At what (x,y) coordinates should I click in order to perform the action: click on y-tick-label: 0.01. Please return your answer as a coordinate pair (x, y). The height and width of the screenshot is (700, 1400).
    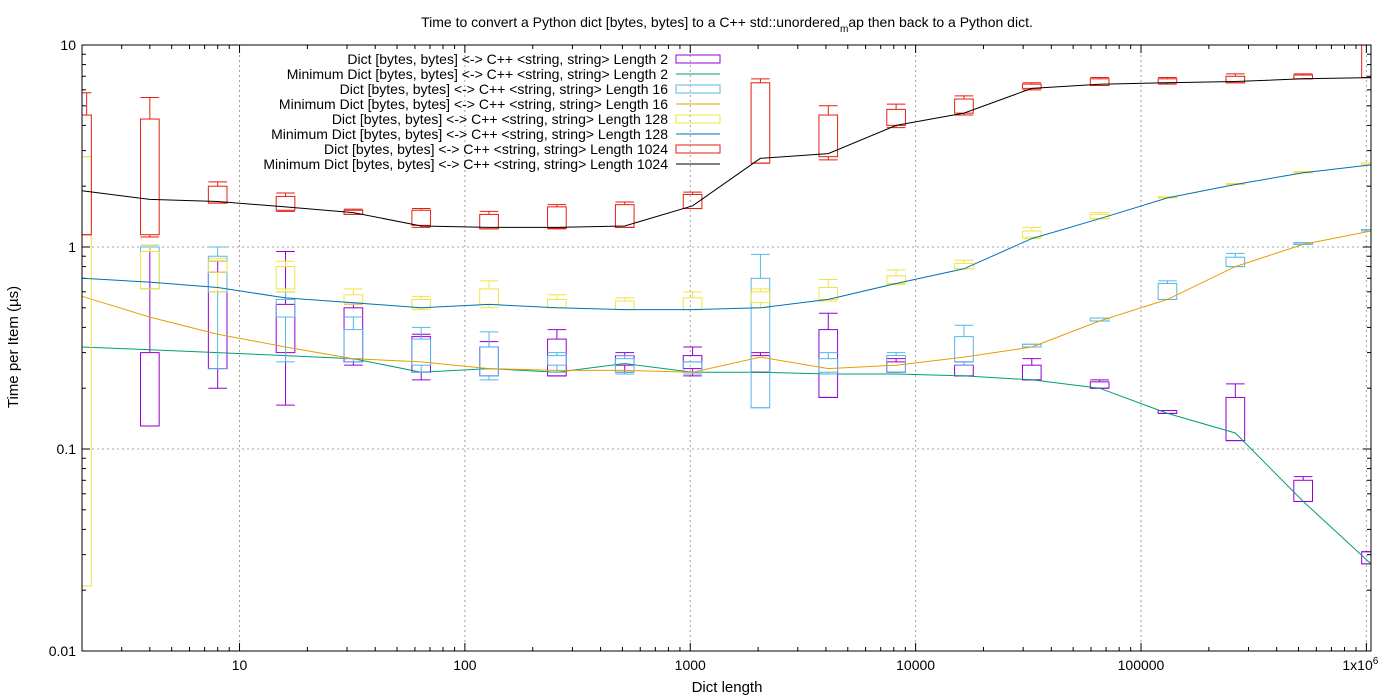
    Looking at the image, I should click on (62, 651).